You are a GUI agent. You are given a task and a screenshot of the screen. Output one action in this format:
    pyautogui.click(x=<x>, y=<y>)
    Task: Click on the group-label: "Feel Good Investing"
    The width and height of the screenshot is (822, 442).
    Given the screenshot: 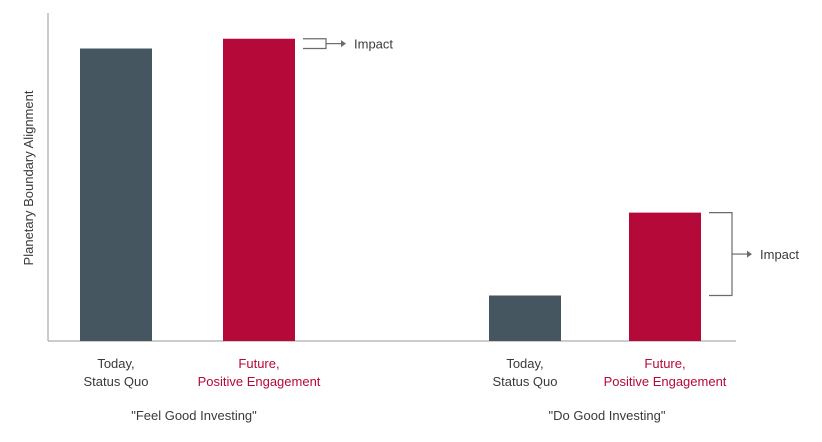 What is the action you would take?
    pyautogui.click(x=194, y=415)
    